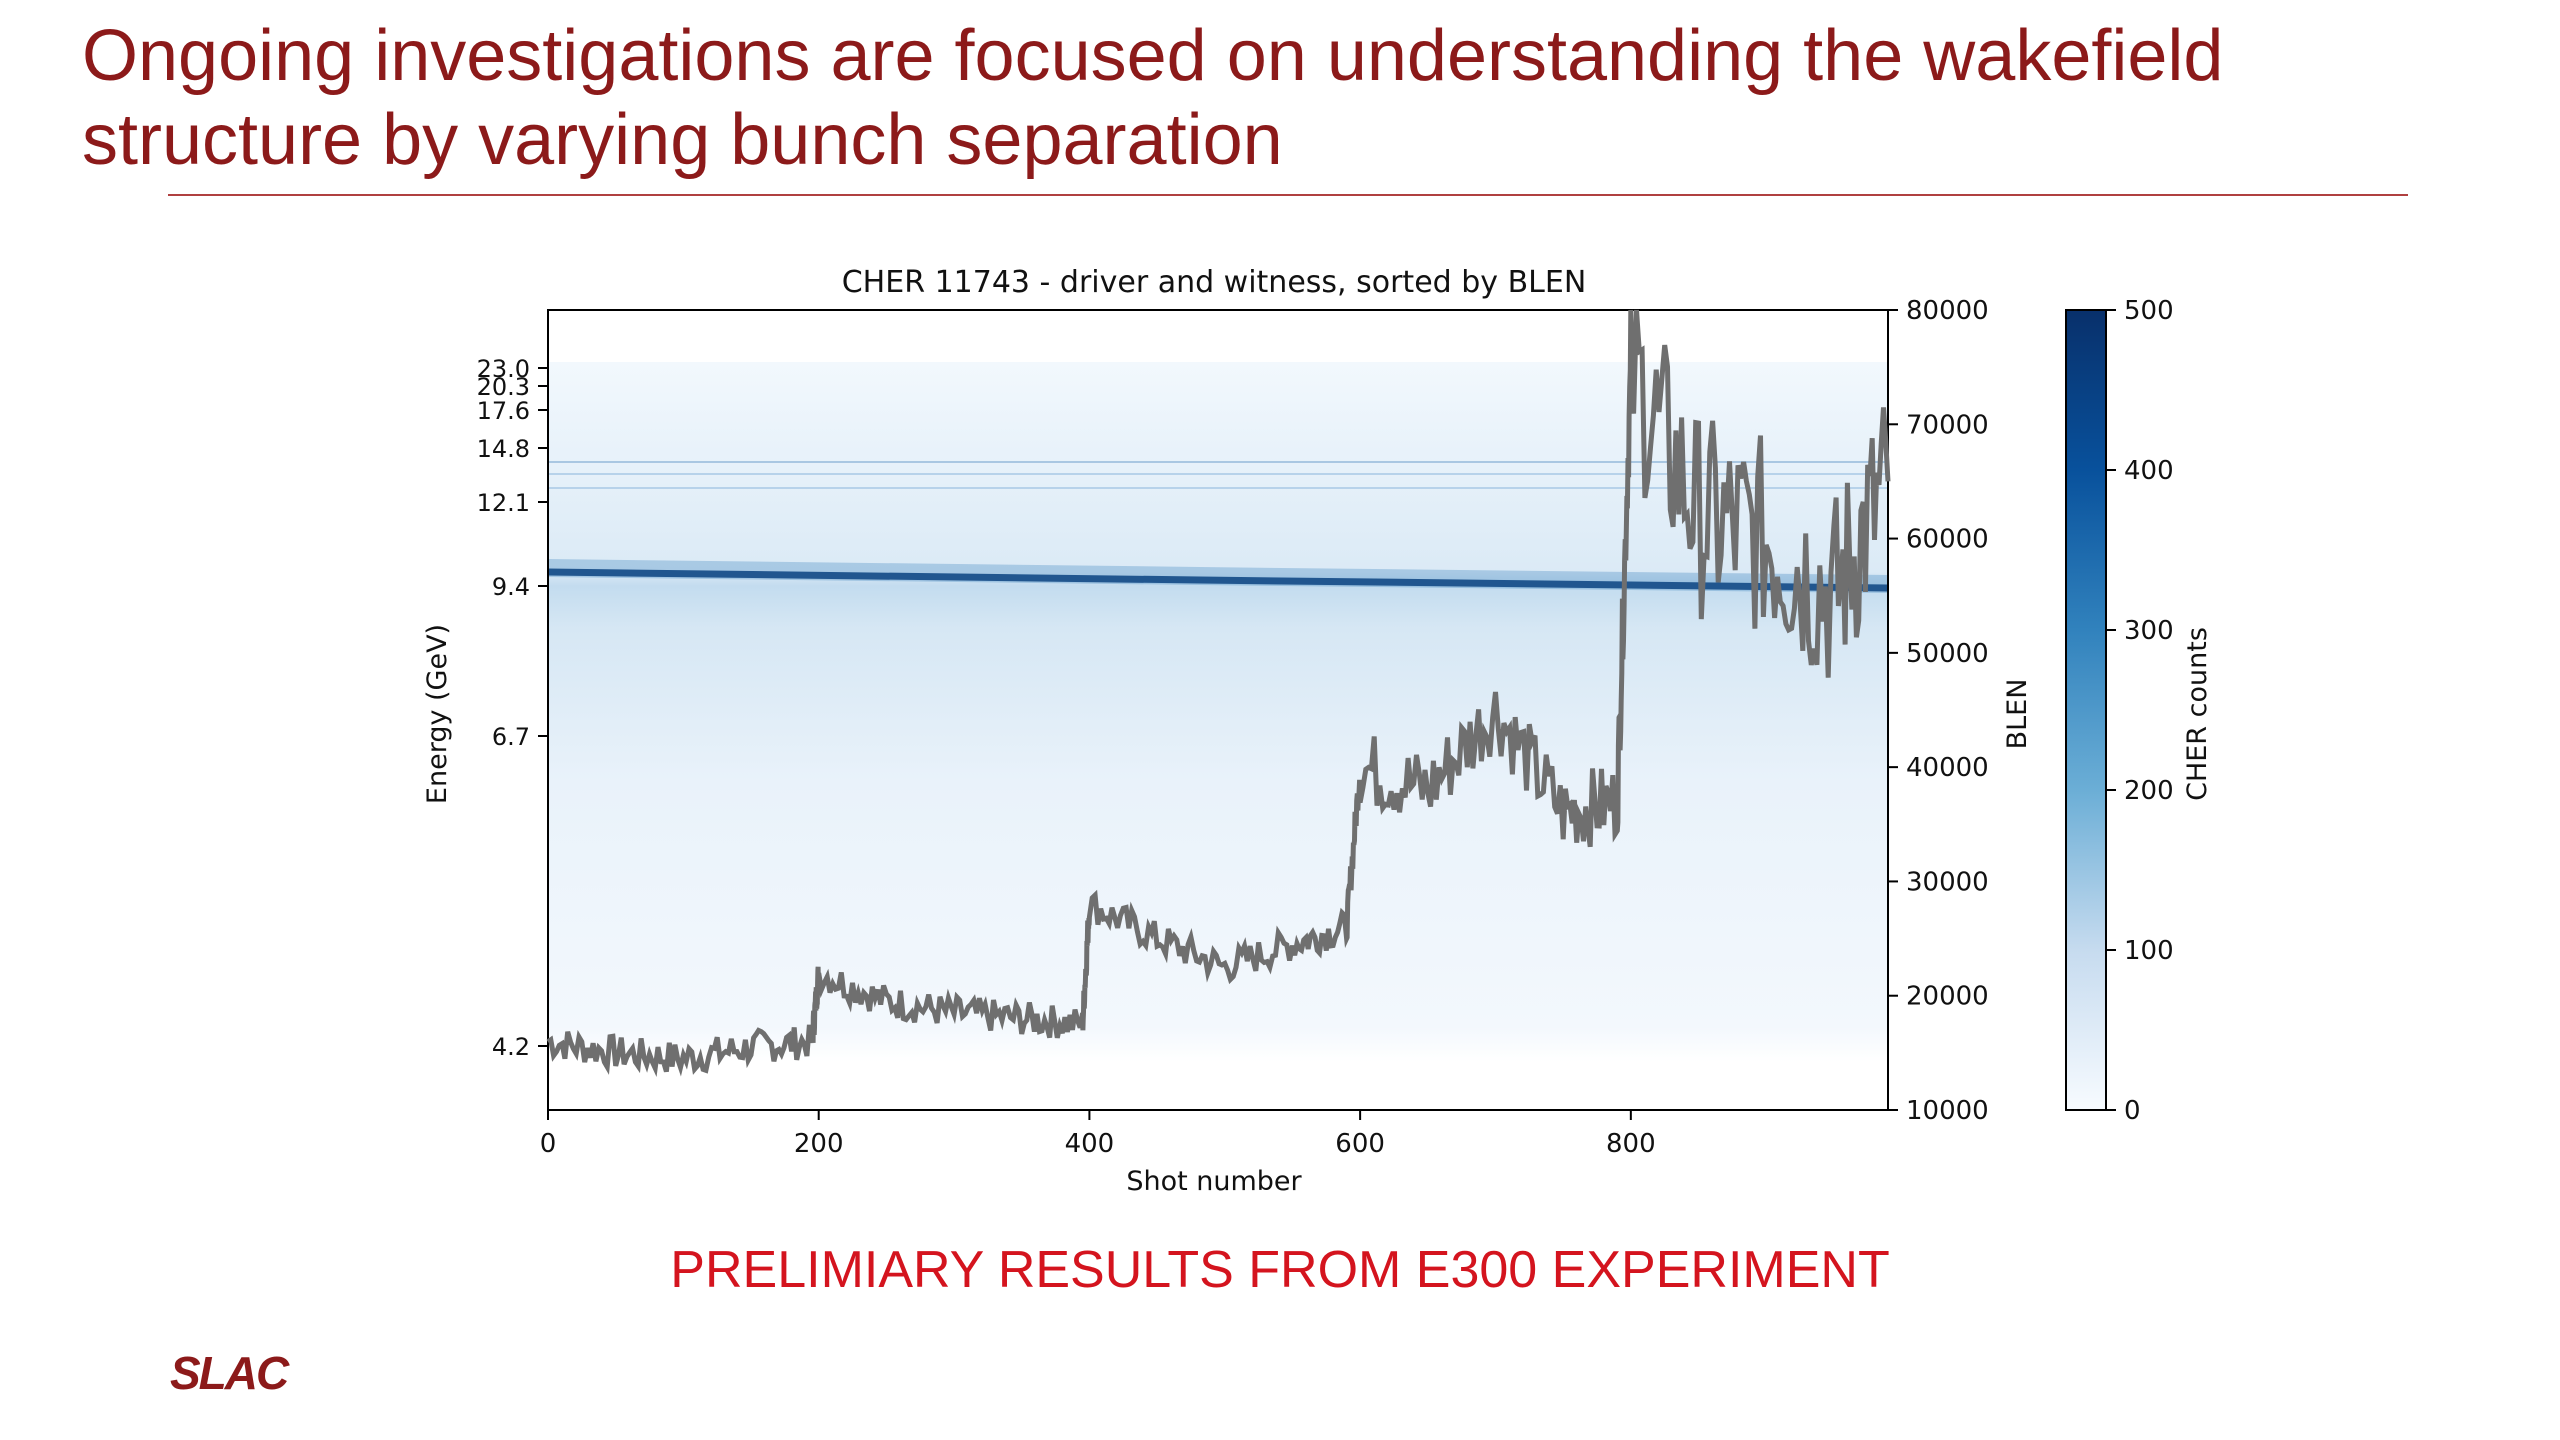 The width and height of the screenshot is (2560, 1440). What do you see at coordinates (2149, 791) in the screenshot?
I see `colorbar-tick-label: 200` at bounding box center [2149, 791].